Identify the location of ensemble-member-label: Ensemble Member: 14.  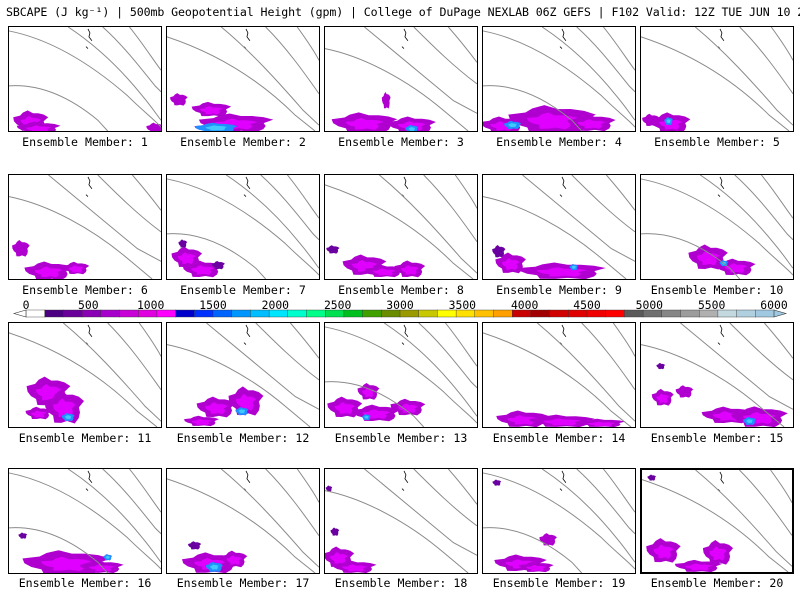
(559, 438).